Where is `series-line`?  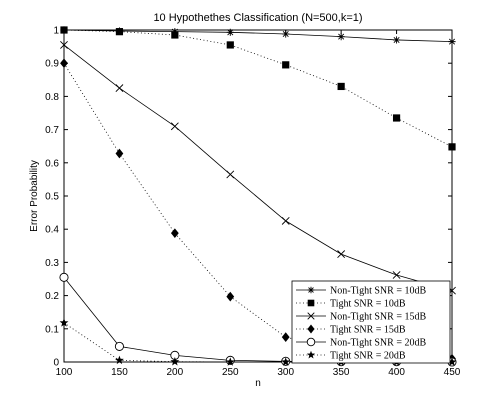 series-line is located at coordinates (258, 36).